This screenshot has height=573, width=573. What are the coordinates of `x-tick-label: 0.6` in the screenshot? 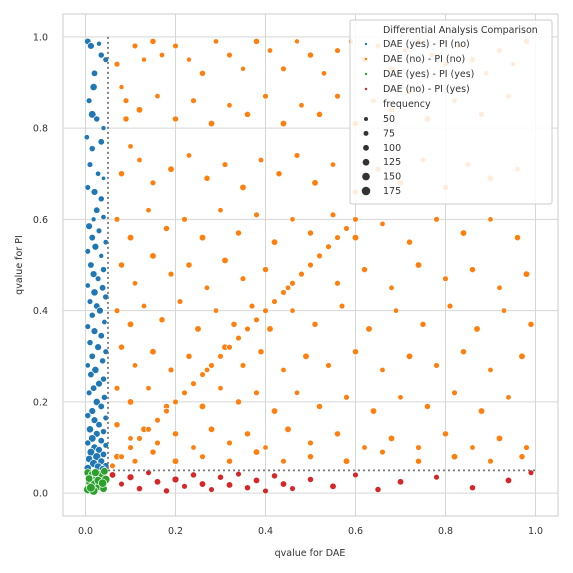 It's located at (355, 531).